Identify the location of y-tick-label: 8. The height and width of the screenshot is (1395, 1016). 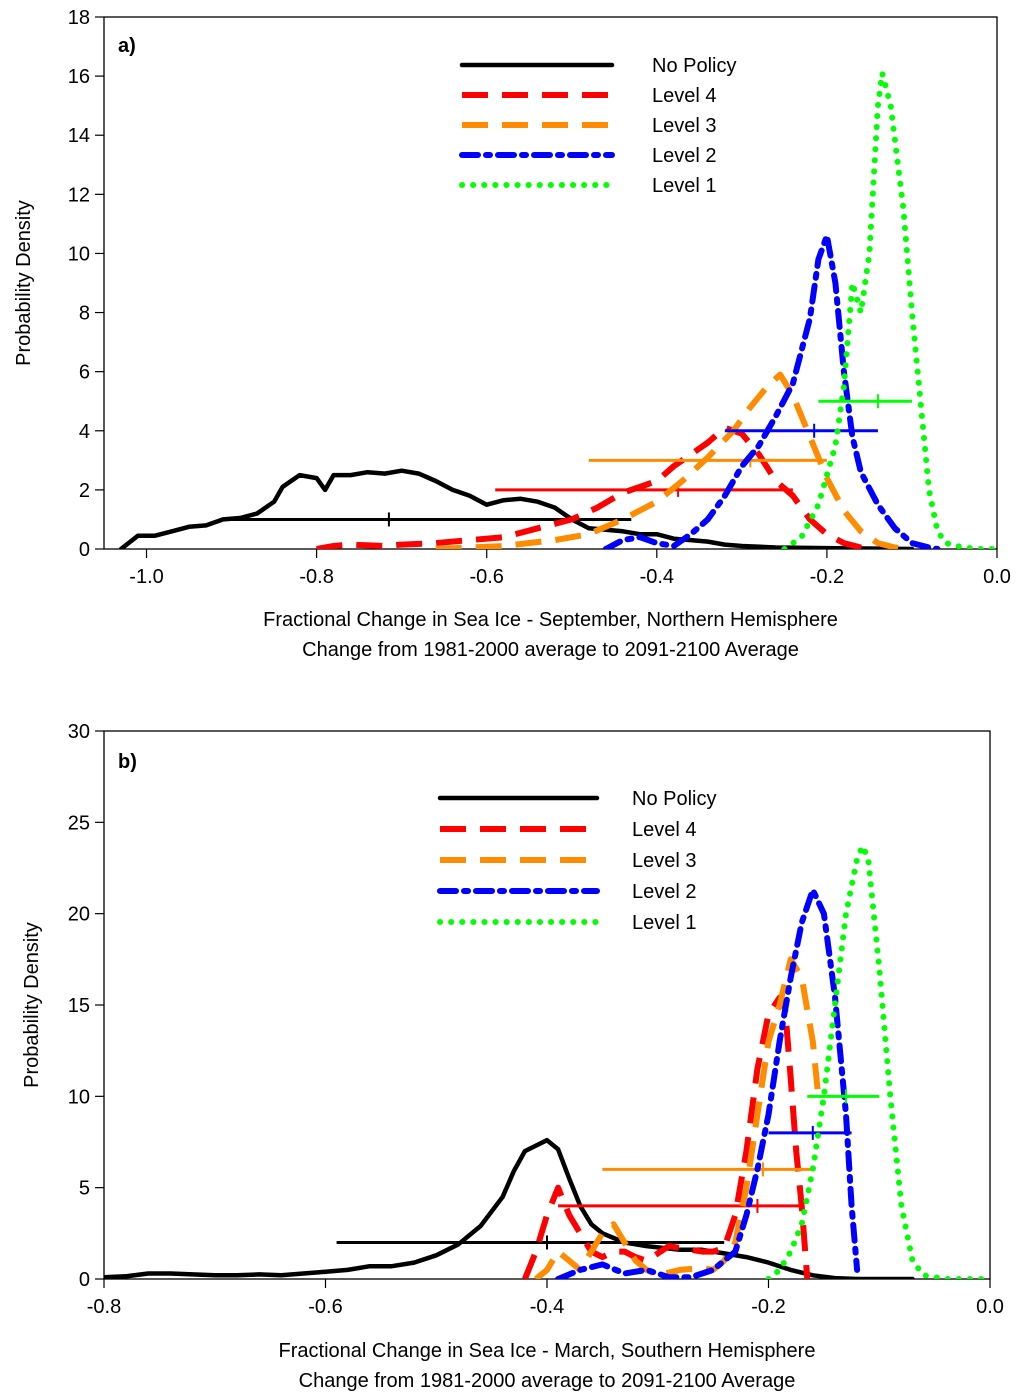
(84, 314).